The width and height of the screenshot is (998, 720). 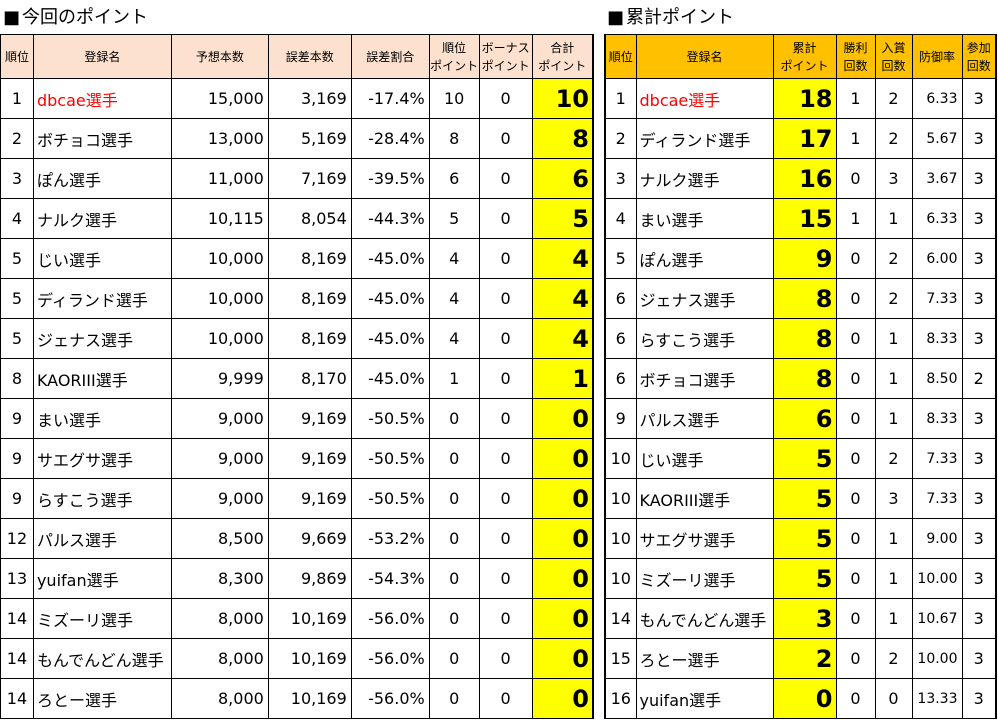 What do you see at coordinates (855, 98) in the screenshot?
I see `wins-cell: 1` at bounding box center [855, 98].